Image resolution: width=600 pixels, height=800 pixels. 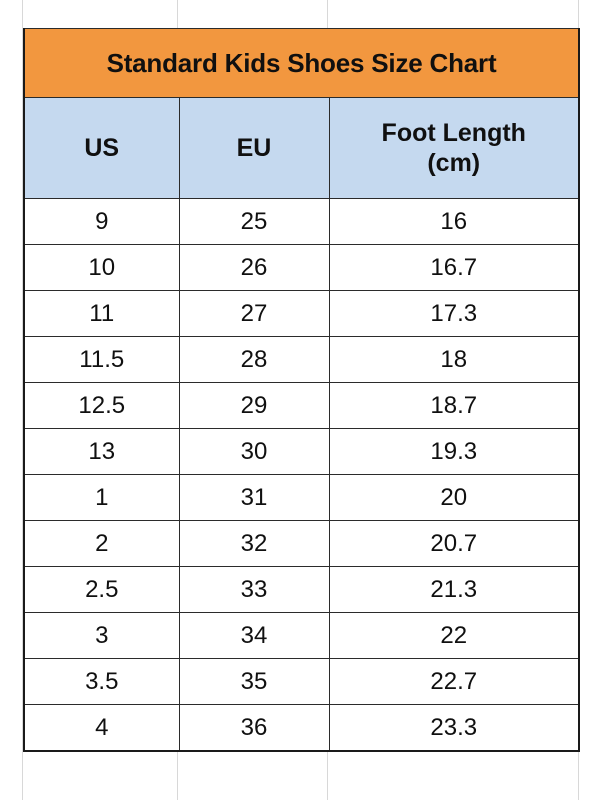 I want to click on table-row: 11.5 28 18, so click(x=301, y=359).